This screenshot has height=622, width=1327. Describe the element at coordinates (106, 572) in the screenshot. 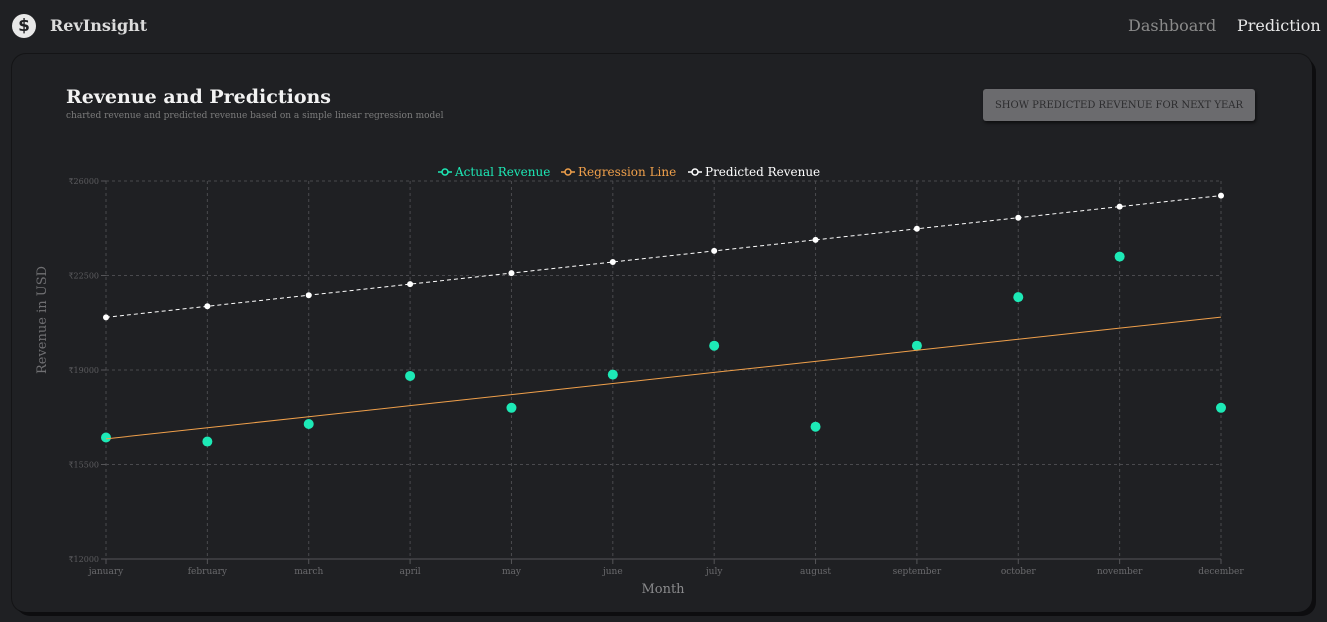

I see `x-tick-label: january` at that location.